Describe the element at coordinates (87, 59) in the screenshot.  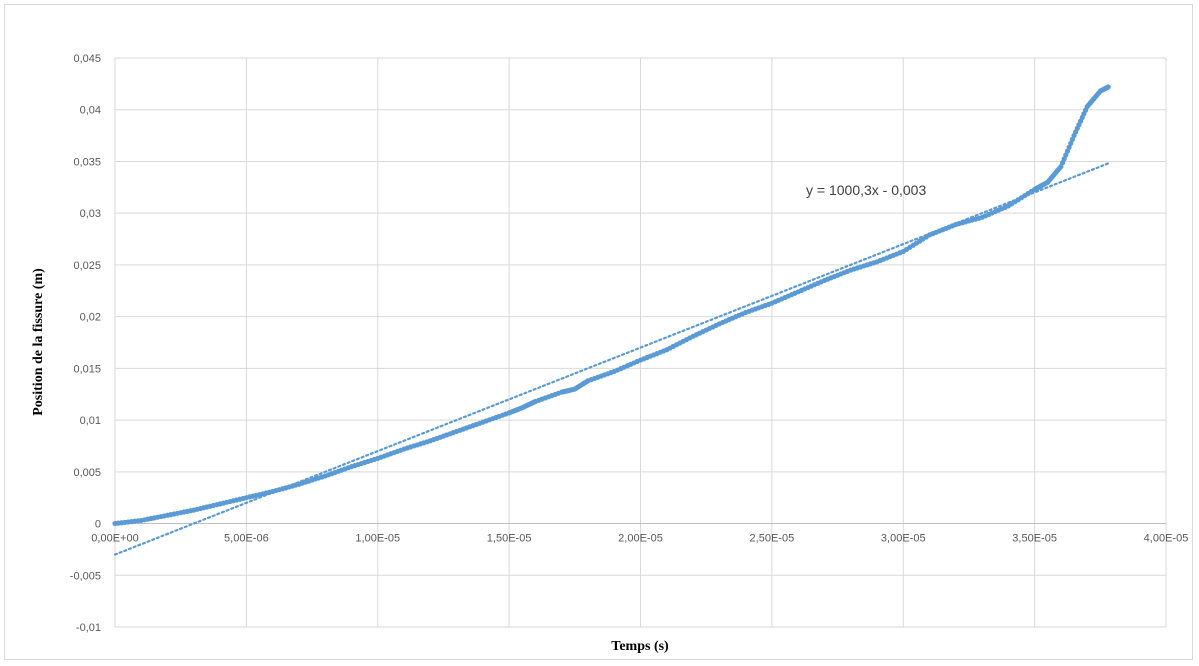
I see `y-tick-label: 0,045` at that location.